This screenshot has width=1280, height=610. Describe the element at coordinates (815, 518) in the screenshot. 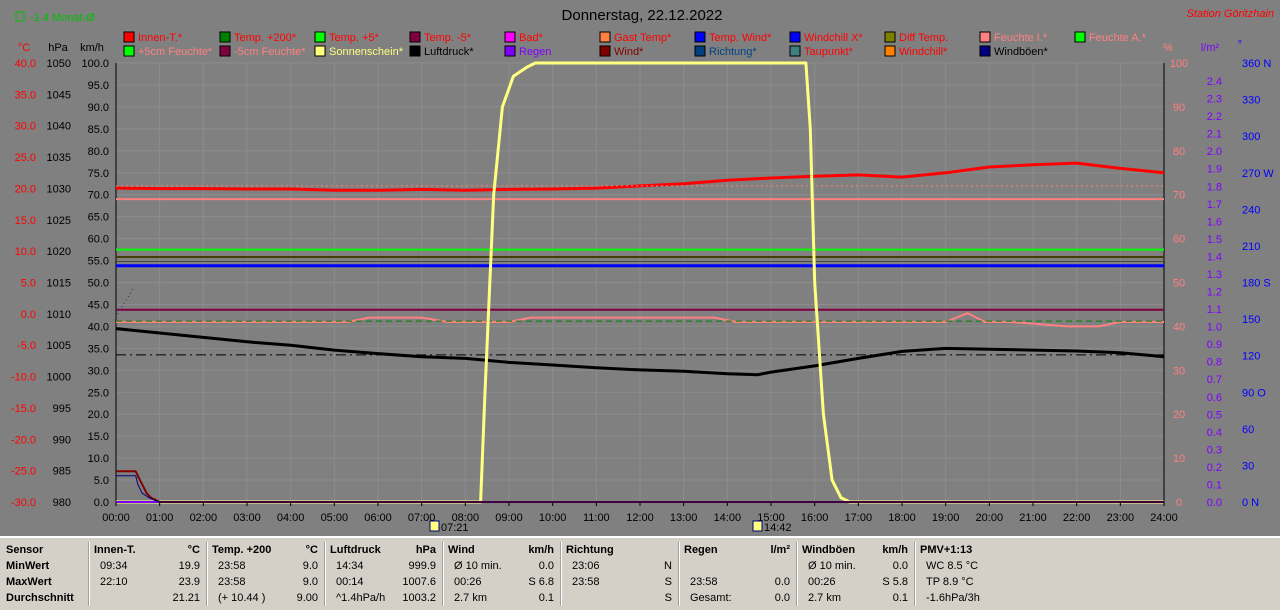

I see `tick-time: 16:00` at that location.